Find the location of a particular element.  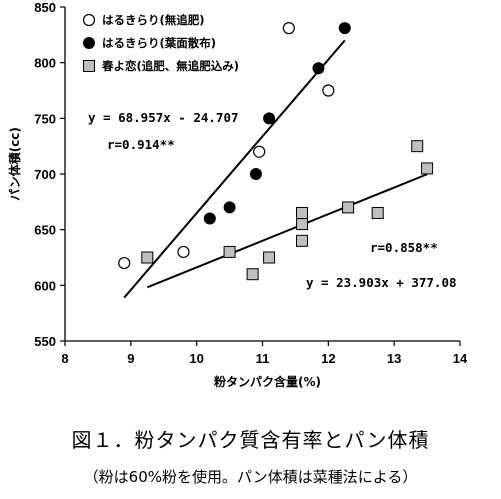

legend-label: はるきらり(無追肥) is located at coordinates (153, 20).